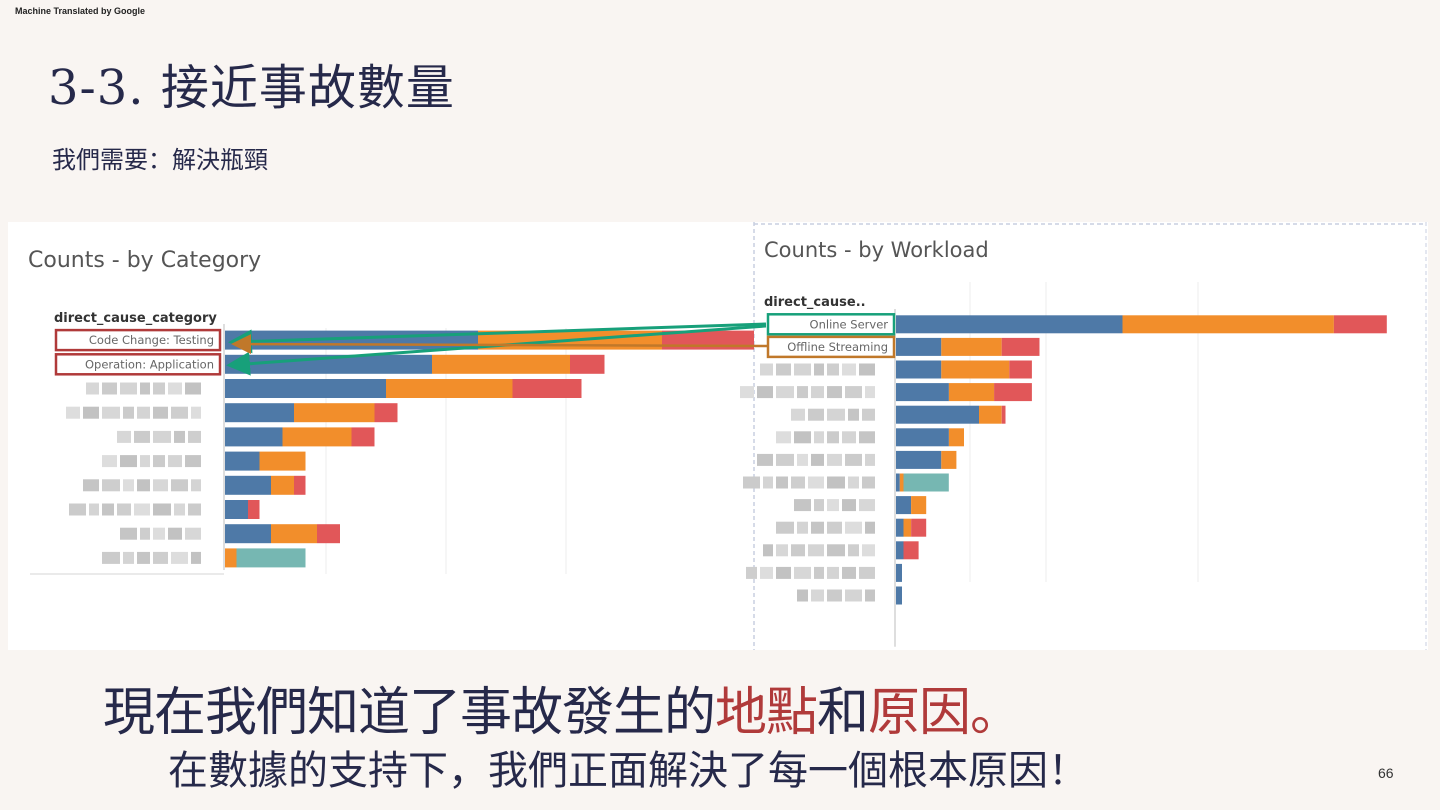  What do you see at coordinates (80, 11) in the screenshot?
I see `machine-translated-label: Machine Translated by Google` at bounding box center [80, 11].